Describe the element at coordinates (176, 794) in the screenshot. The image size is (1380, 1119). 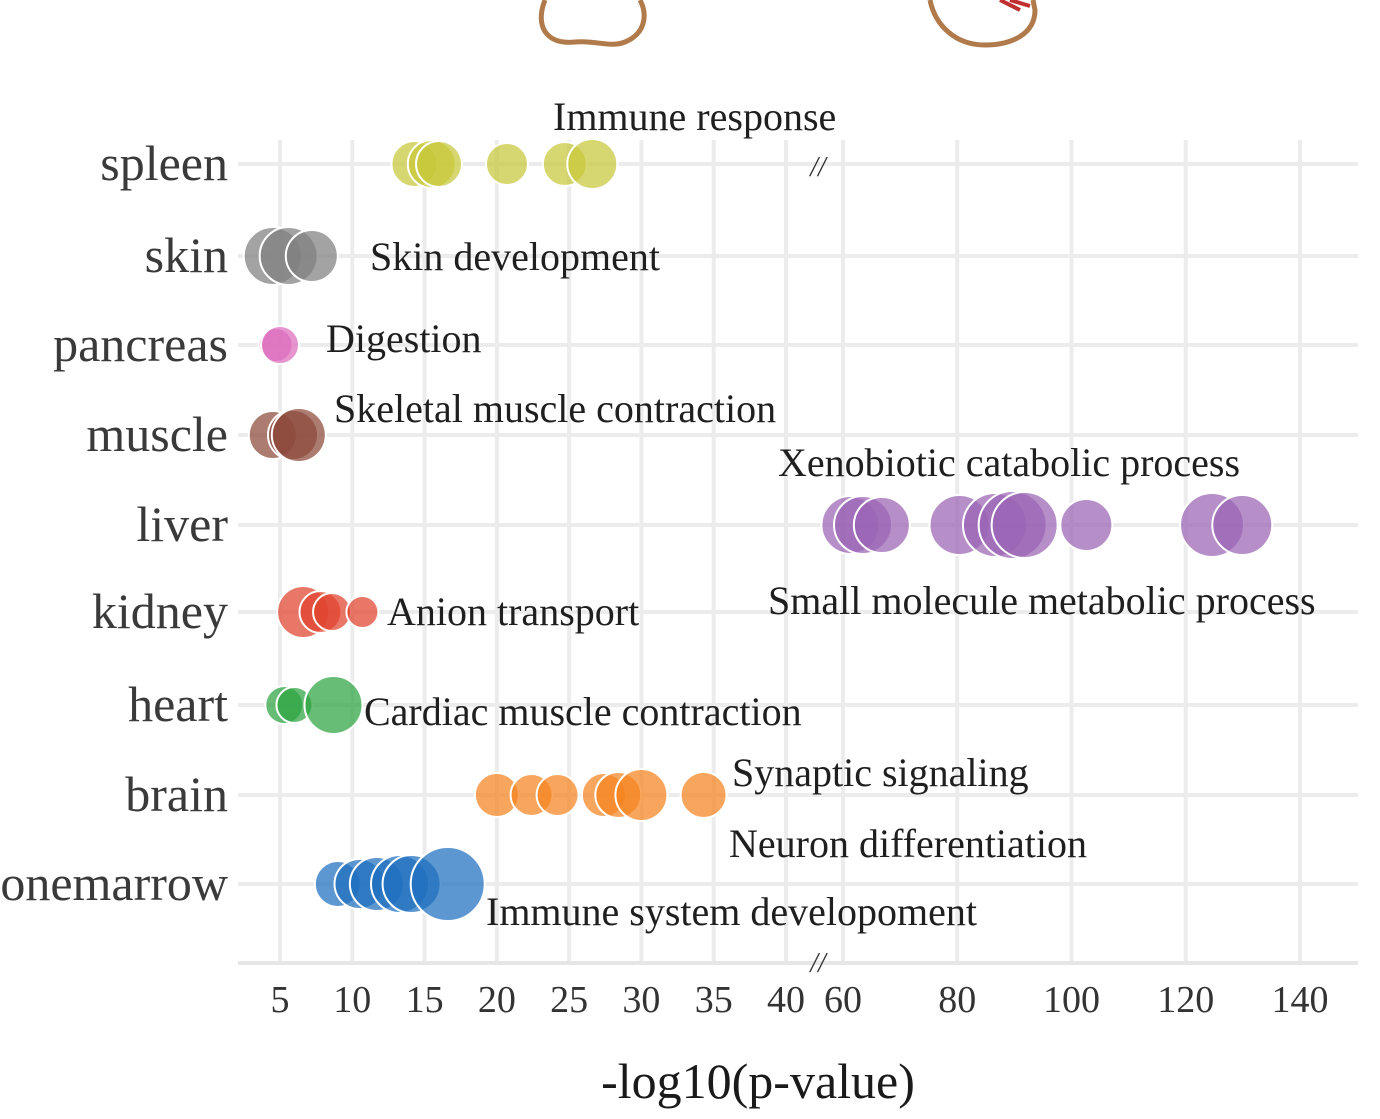
I see `category-label-brain: brain` at that location.